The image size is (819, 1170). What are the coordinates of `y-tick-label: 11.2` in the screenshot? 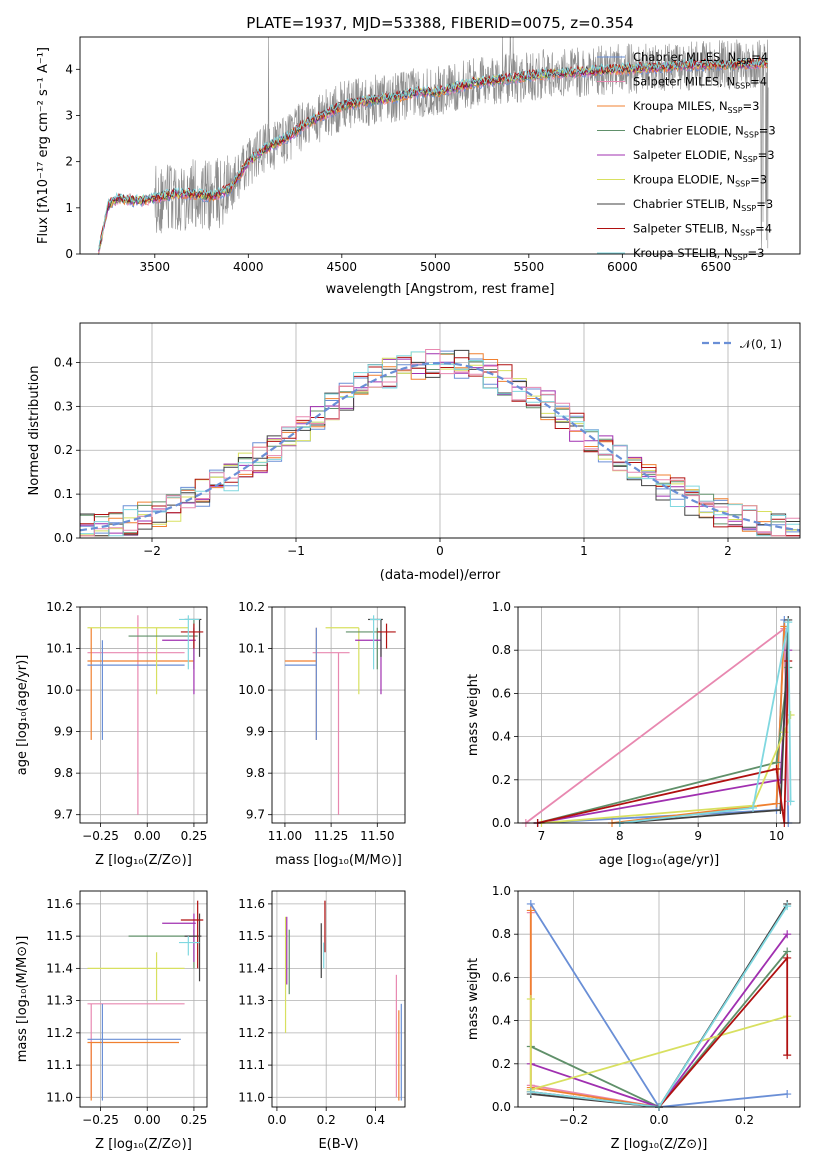 It's located at (59, 1033).